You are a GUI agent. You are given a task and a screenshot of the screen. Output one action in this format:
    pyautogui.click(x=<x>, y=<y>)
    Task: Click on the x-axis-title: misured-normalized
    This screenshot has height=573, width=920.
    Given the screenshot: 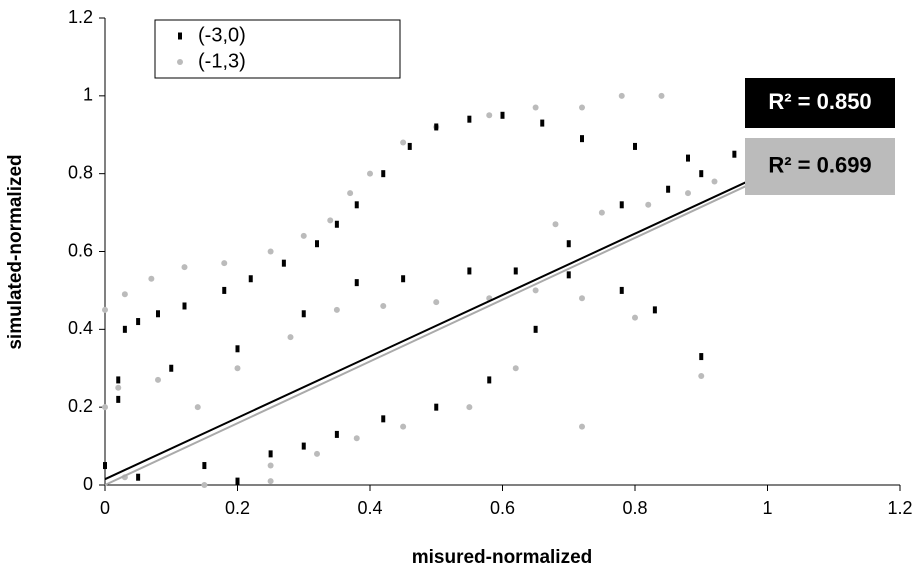 What is the action you would take?
    pyautogui.click(x=502, y=557)
    